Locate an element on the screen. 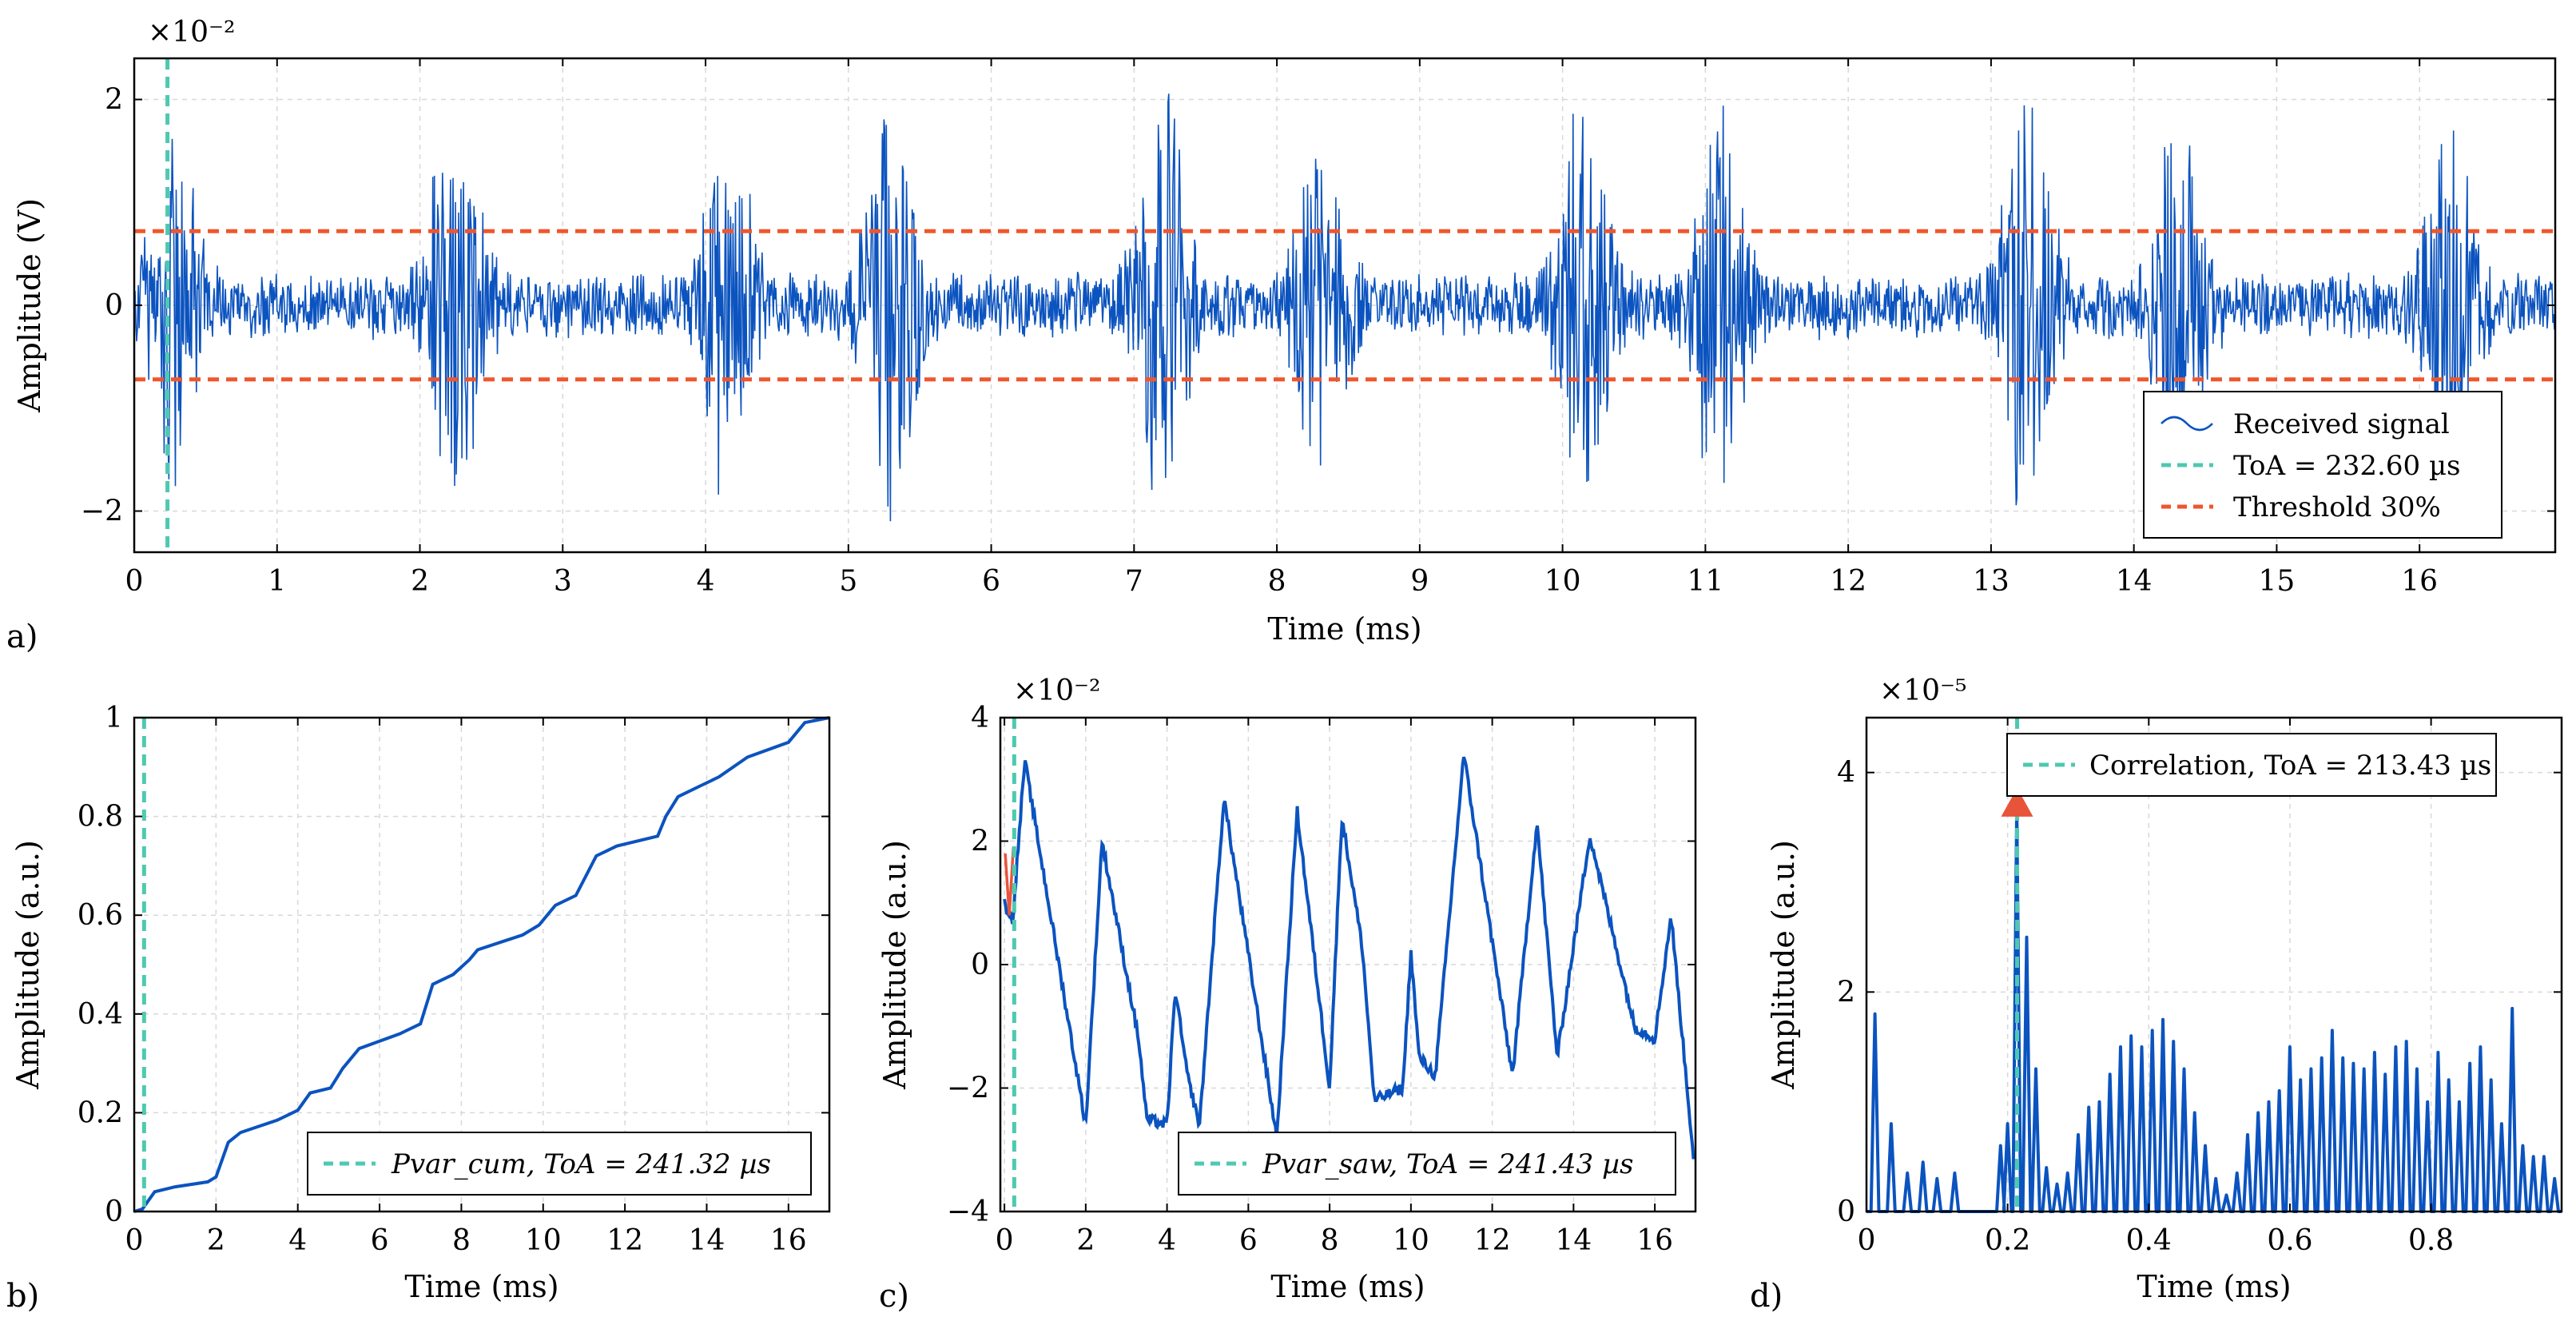 The width and height of the screenshot is (2576, 1321). d-frame is located at coordinates (2214, 965).